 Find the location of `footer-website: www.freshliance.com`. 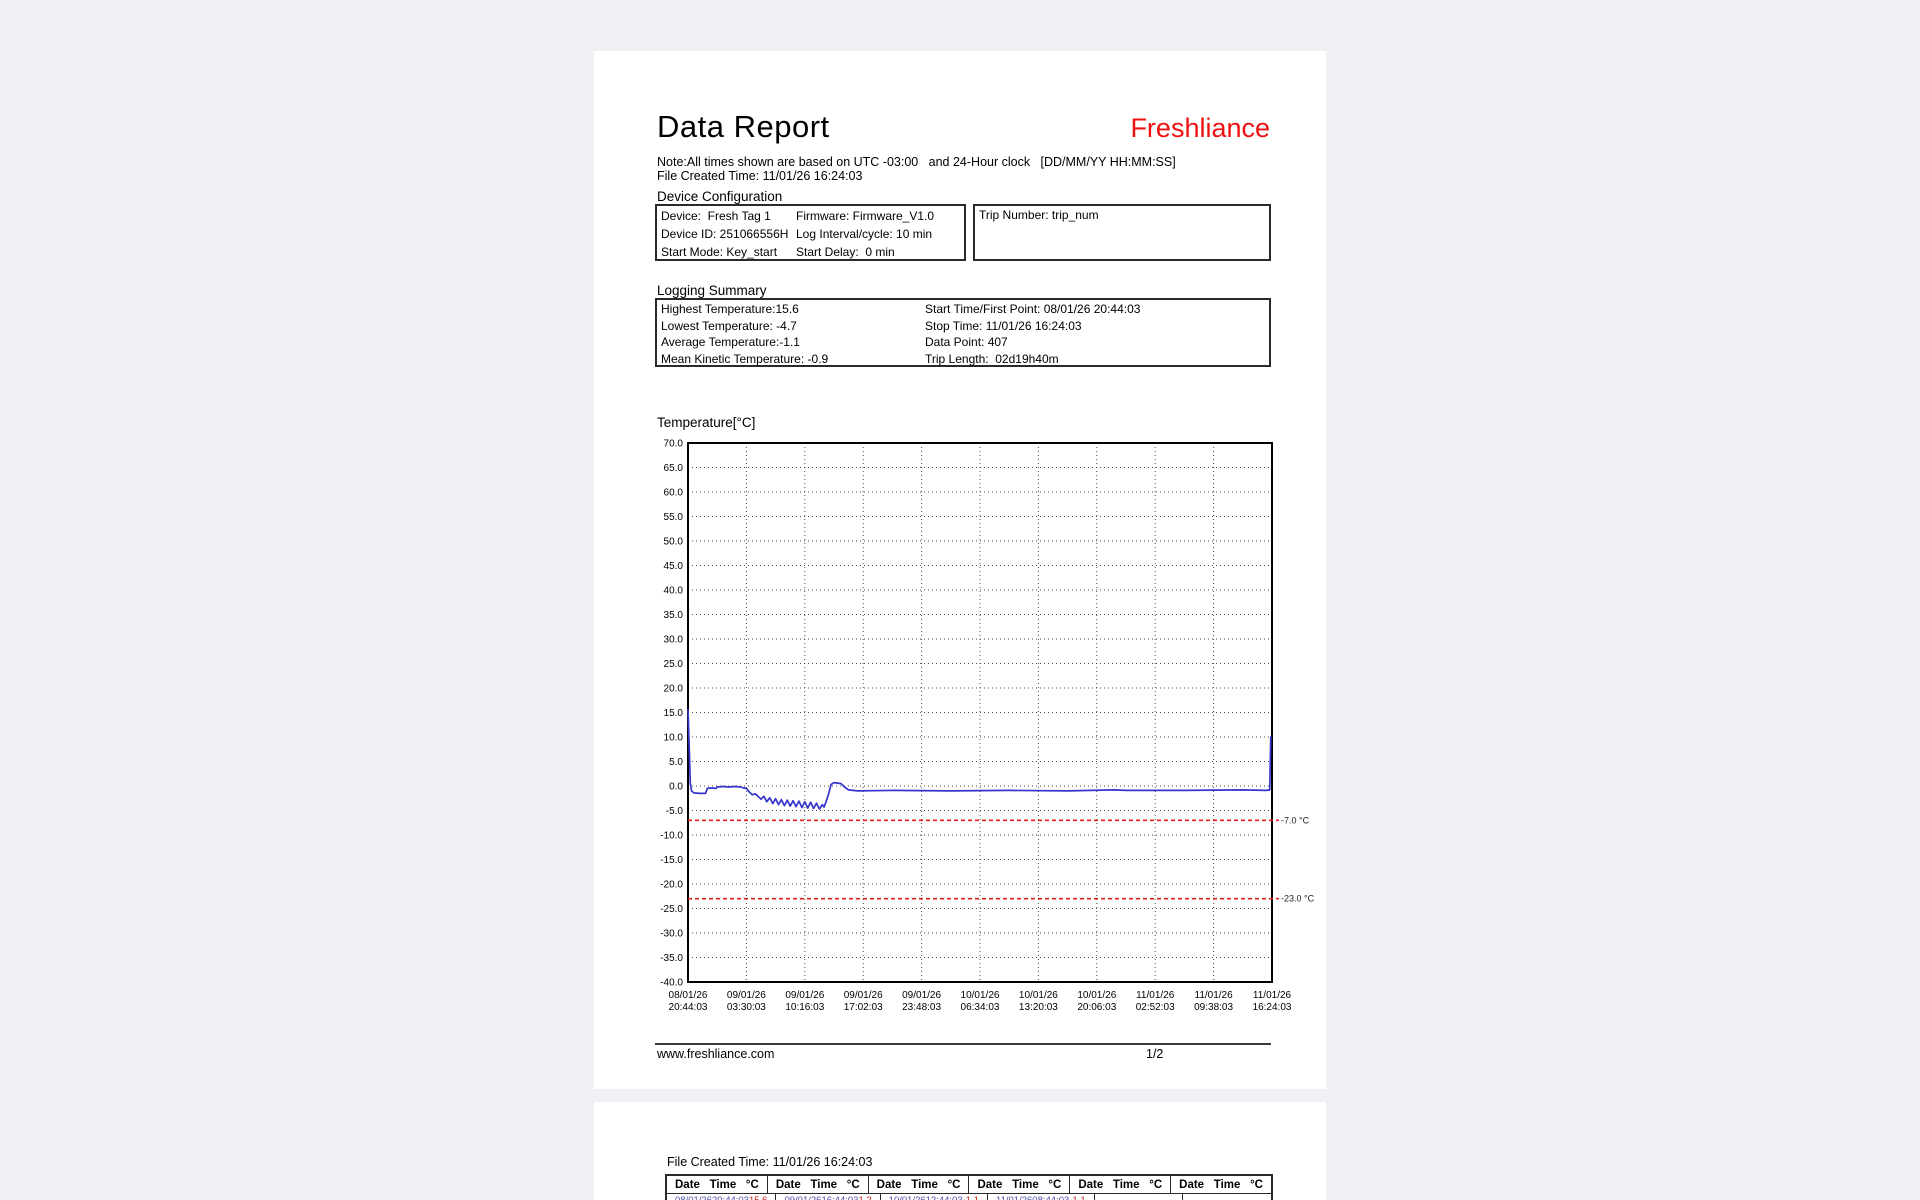

footer-website: www.freshliance.com is located at coordinates (716, 1054).